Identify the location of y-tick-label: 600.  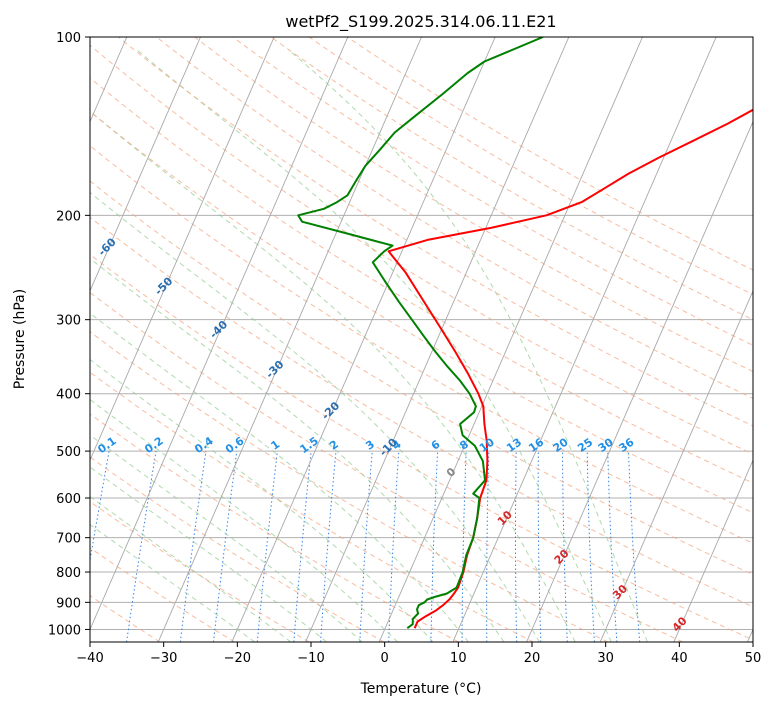
(68, 499).